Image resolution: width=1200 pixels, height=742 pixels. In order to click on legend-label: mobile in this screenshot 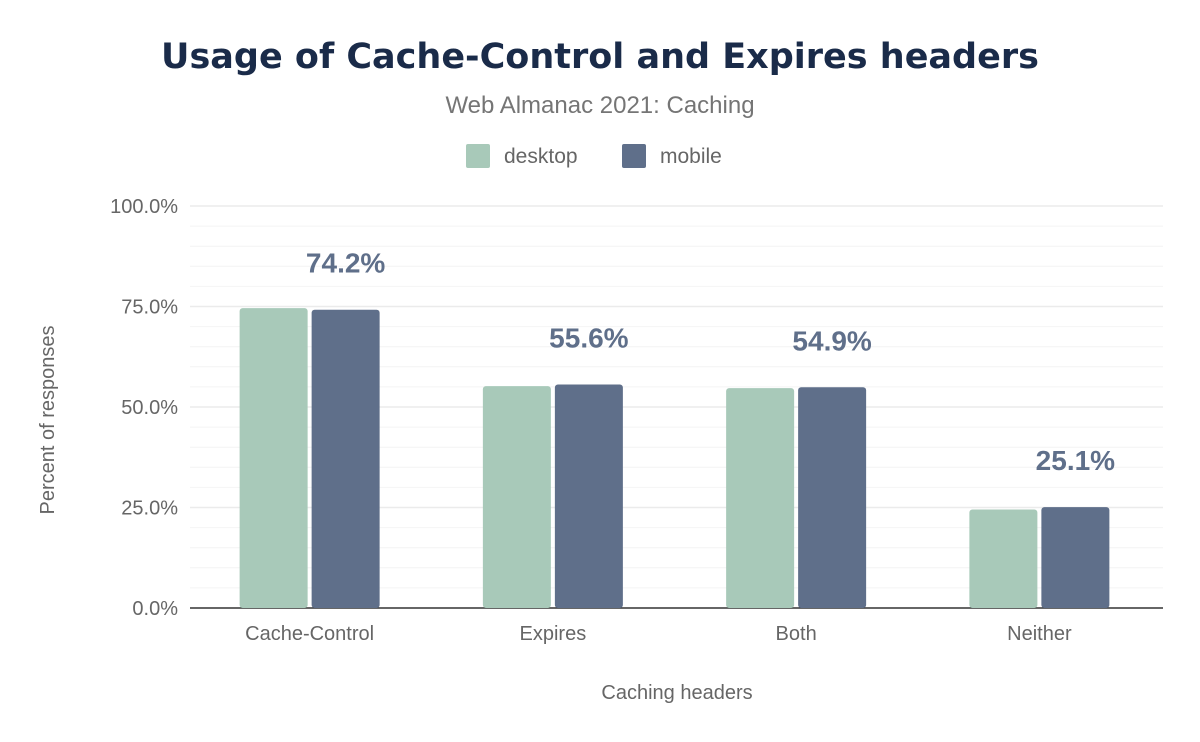, I will do `click(691, 156)`.